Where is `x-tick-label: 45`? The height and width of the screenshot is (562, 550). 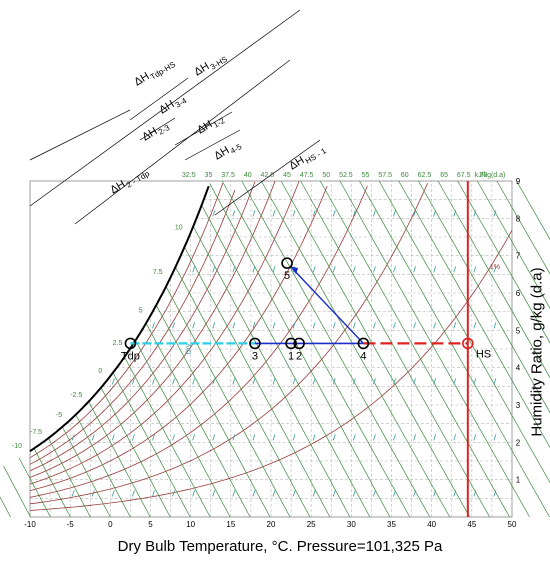 x-tick-label: 45 is located at coordinates (471, 524).